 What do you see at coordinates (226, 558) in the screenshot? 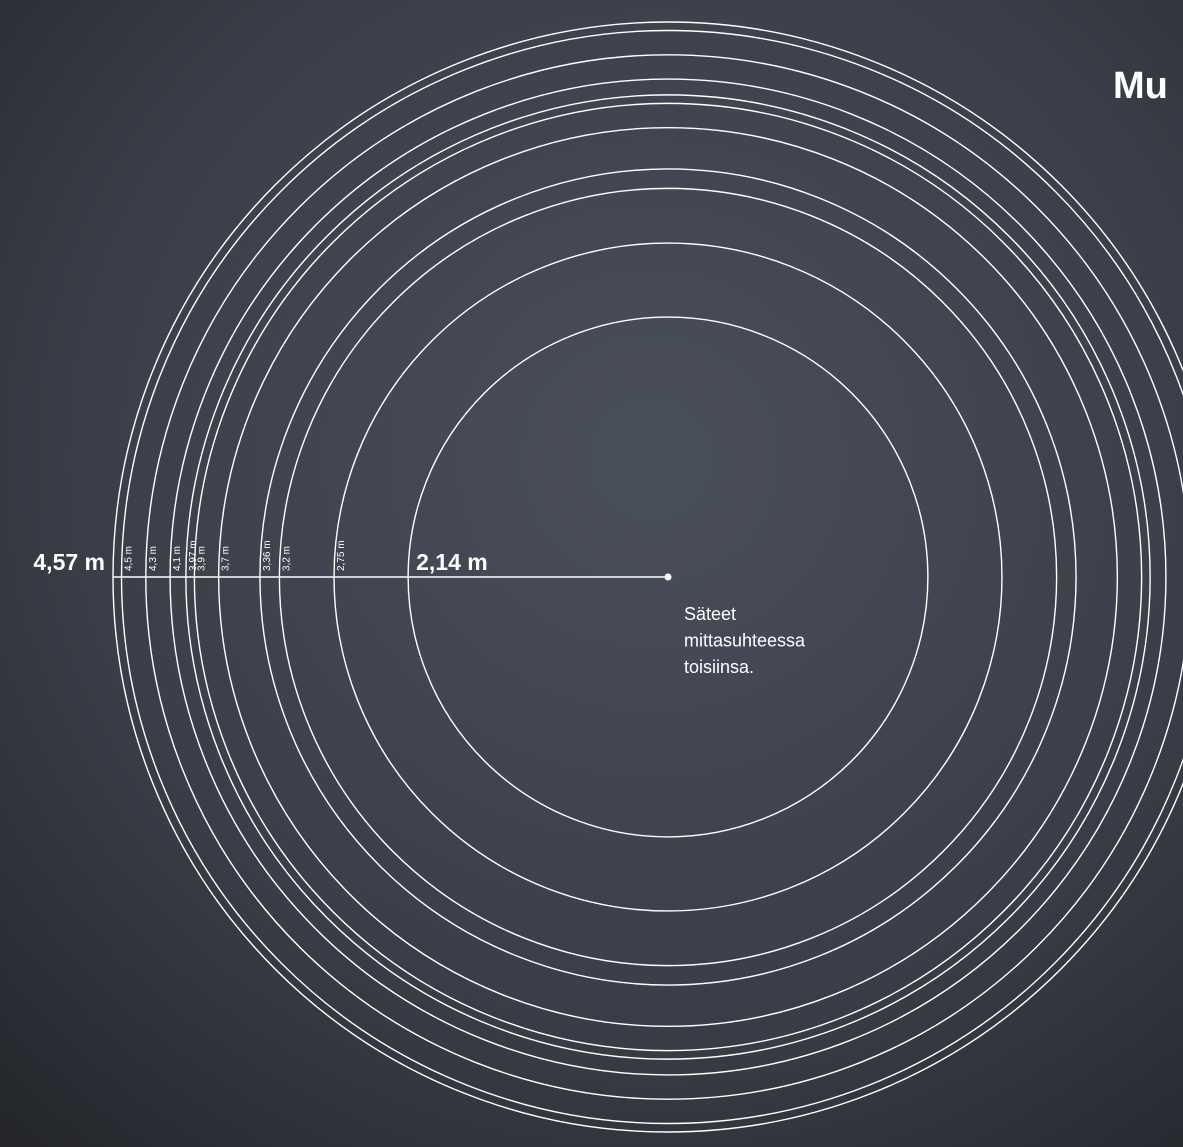
I see `radius-label: 3,7 m` at bounding box center [226, 558].